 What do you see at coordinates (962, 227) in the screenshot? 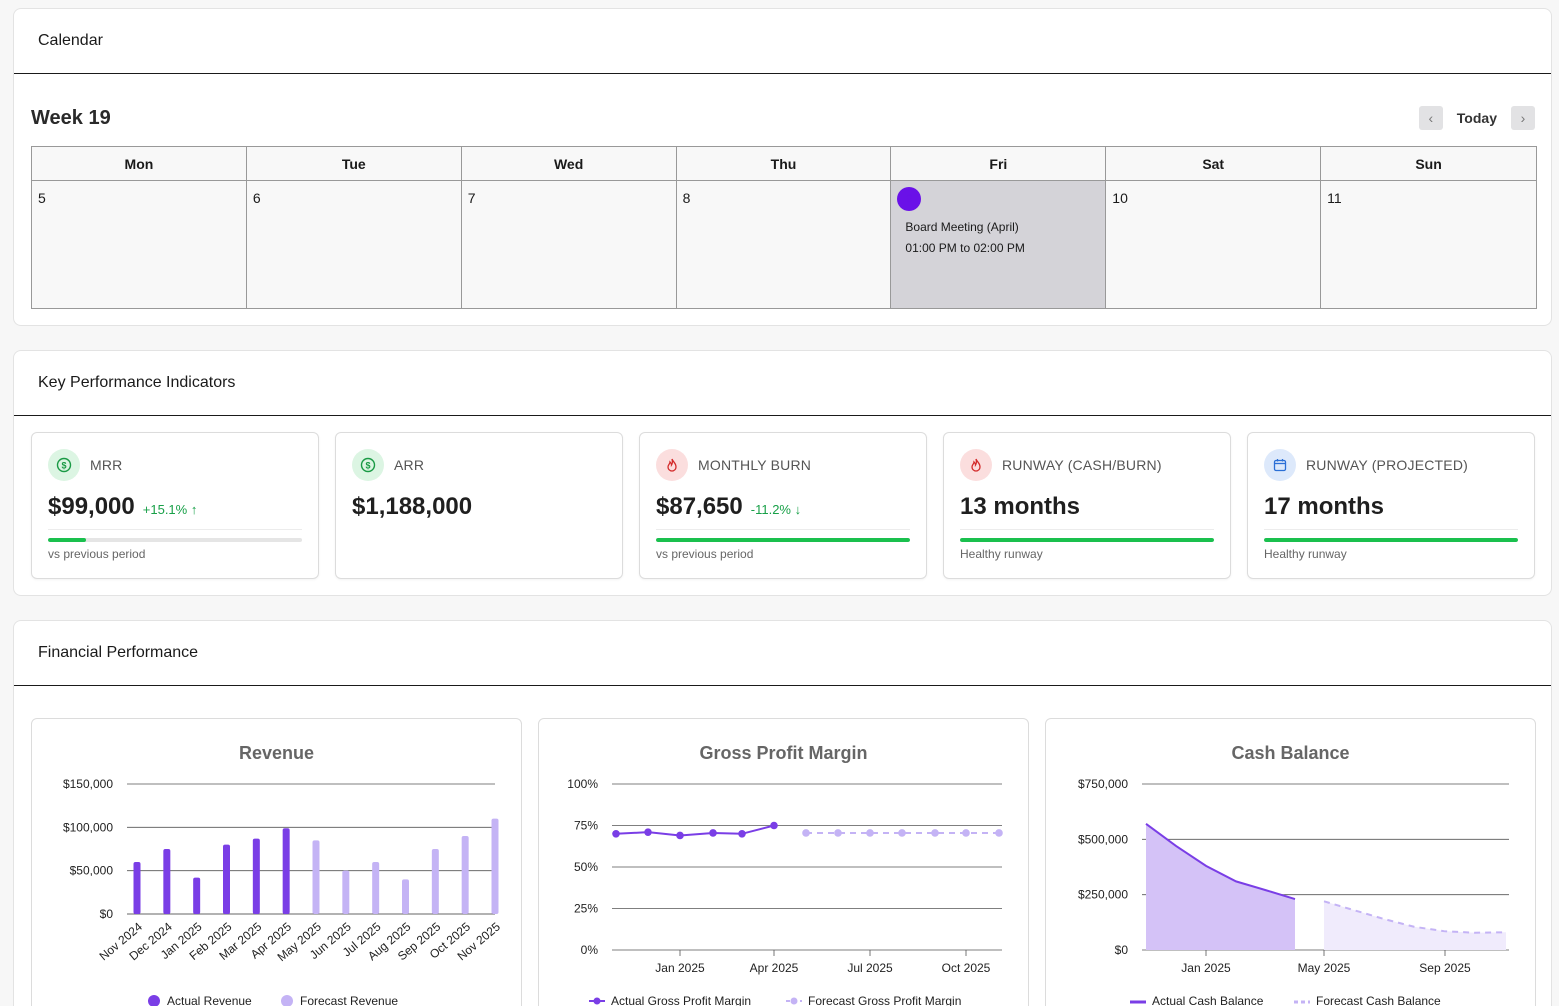
I see `event-title: Board Meeting (April)` at bounding box center [962, 227].